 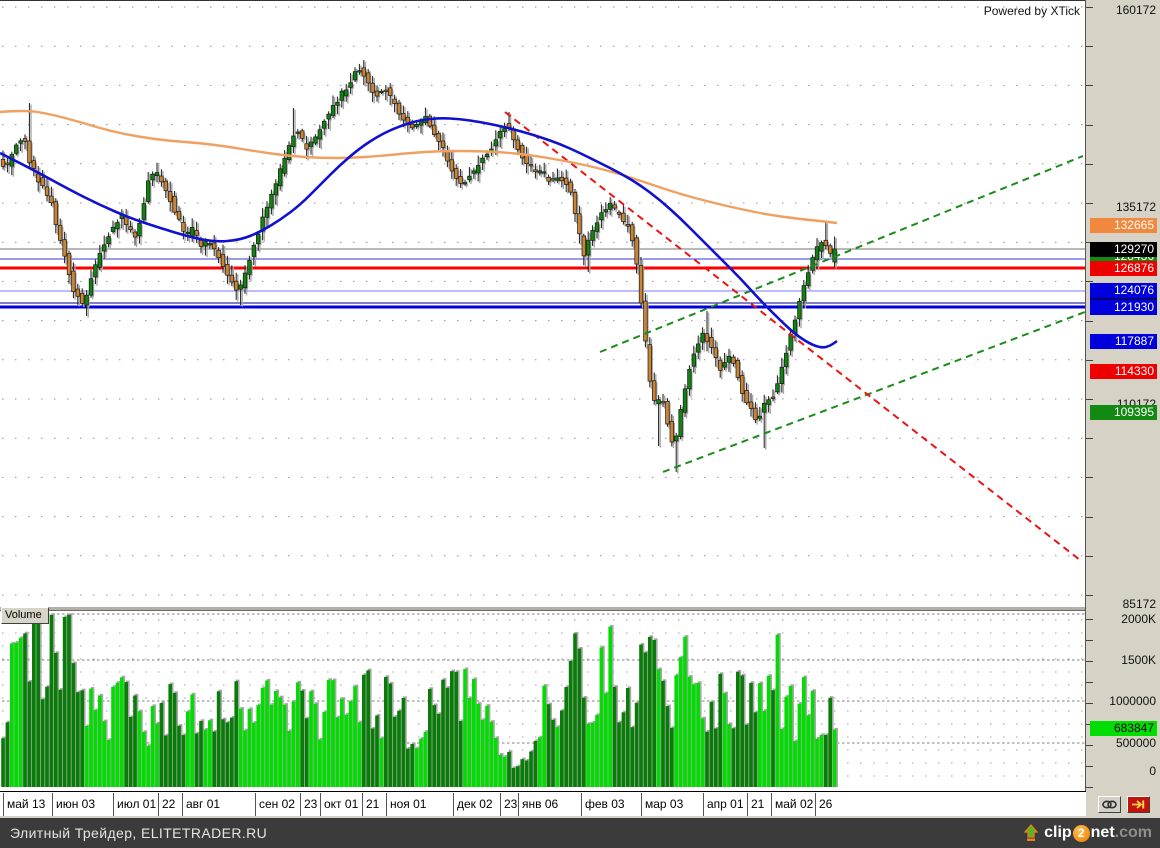 I want to click on jump-to-end-button, so click(x=1138, y=804).